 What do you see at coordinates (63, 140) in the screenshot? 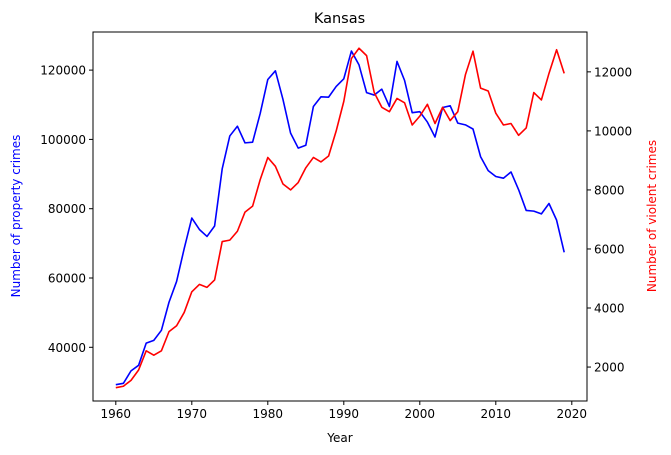
I see `left-y-tick-label: 100000` at bounding box center [63, 140].